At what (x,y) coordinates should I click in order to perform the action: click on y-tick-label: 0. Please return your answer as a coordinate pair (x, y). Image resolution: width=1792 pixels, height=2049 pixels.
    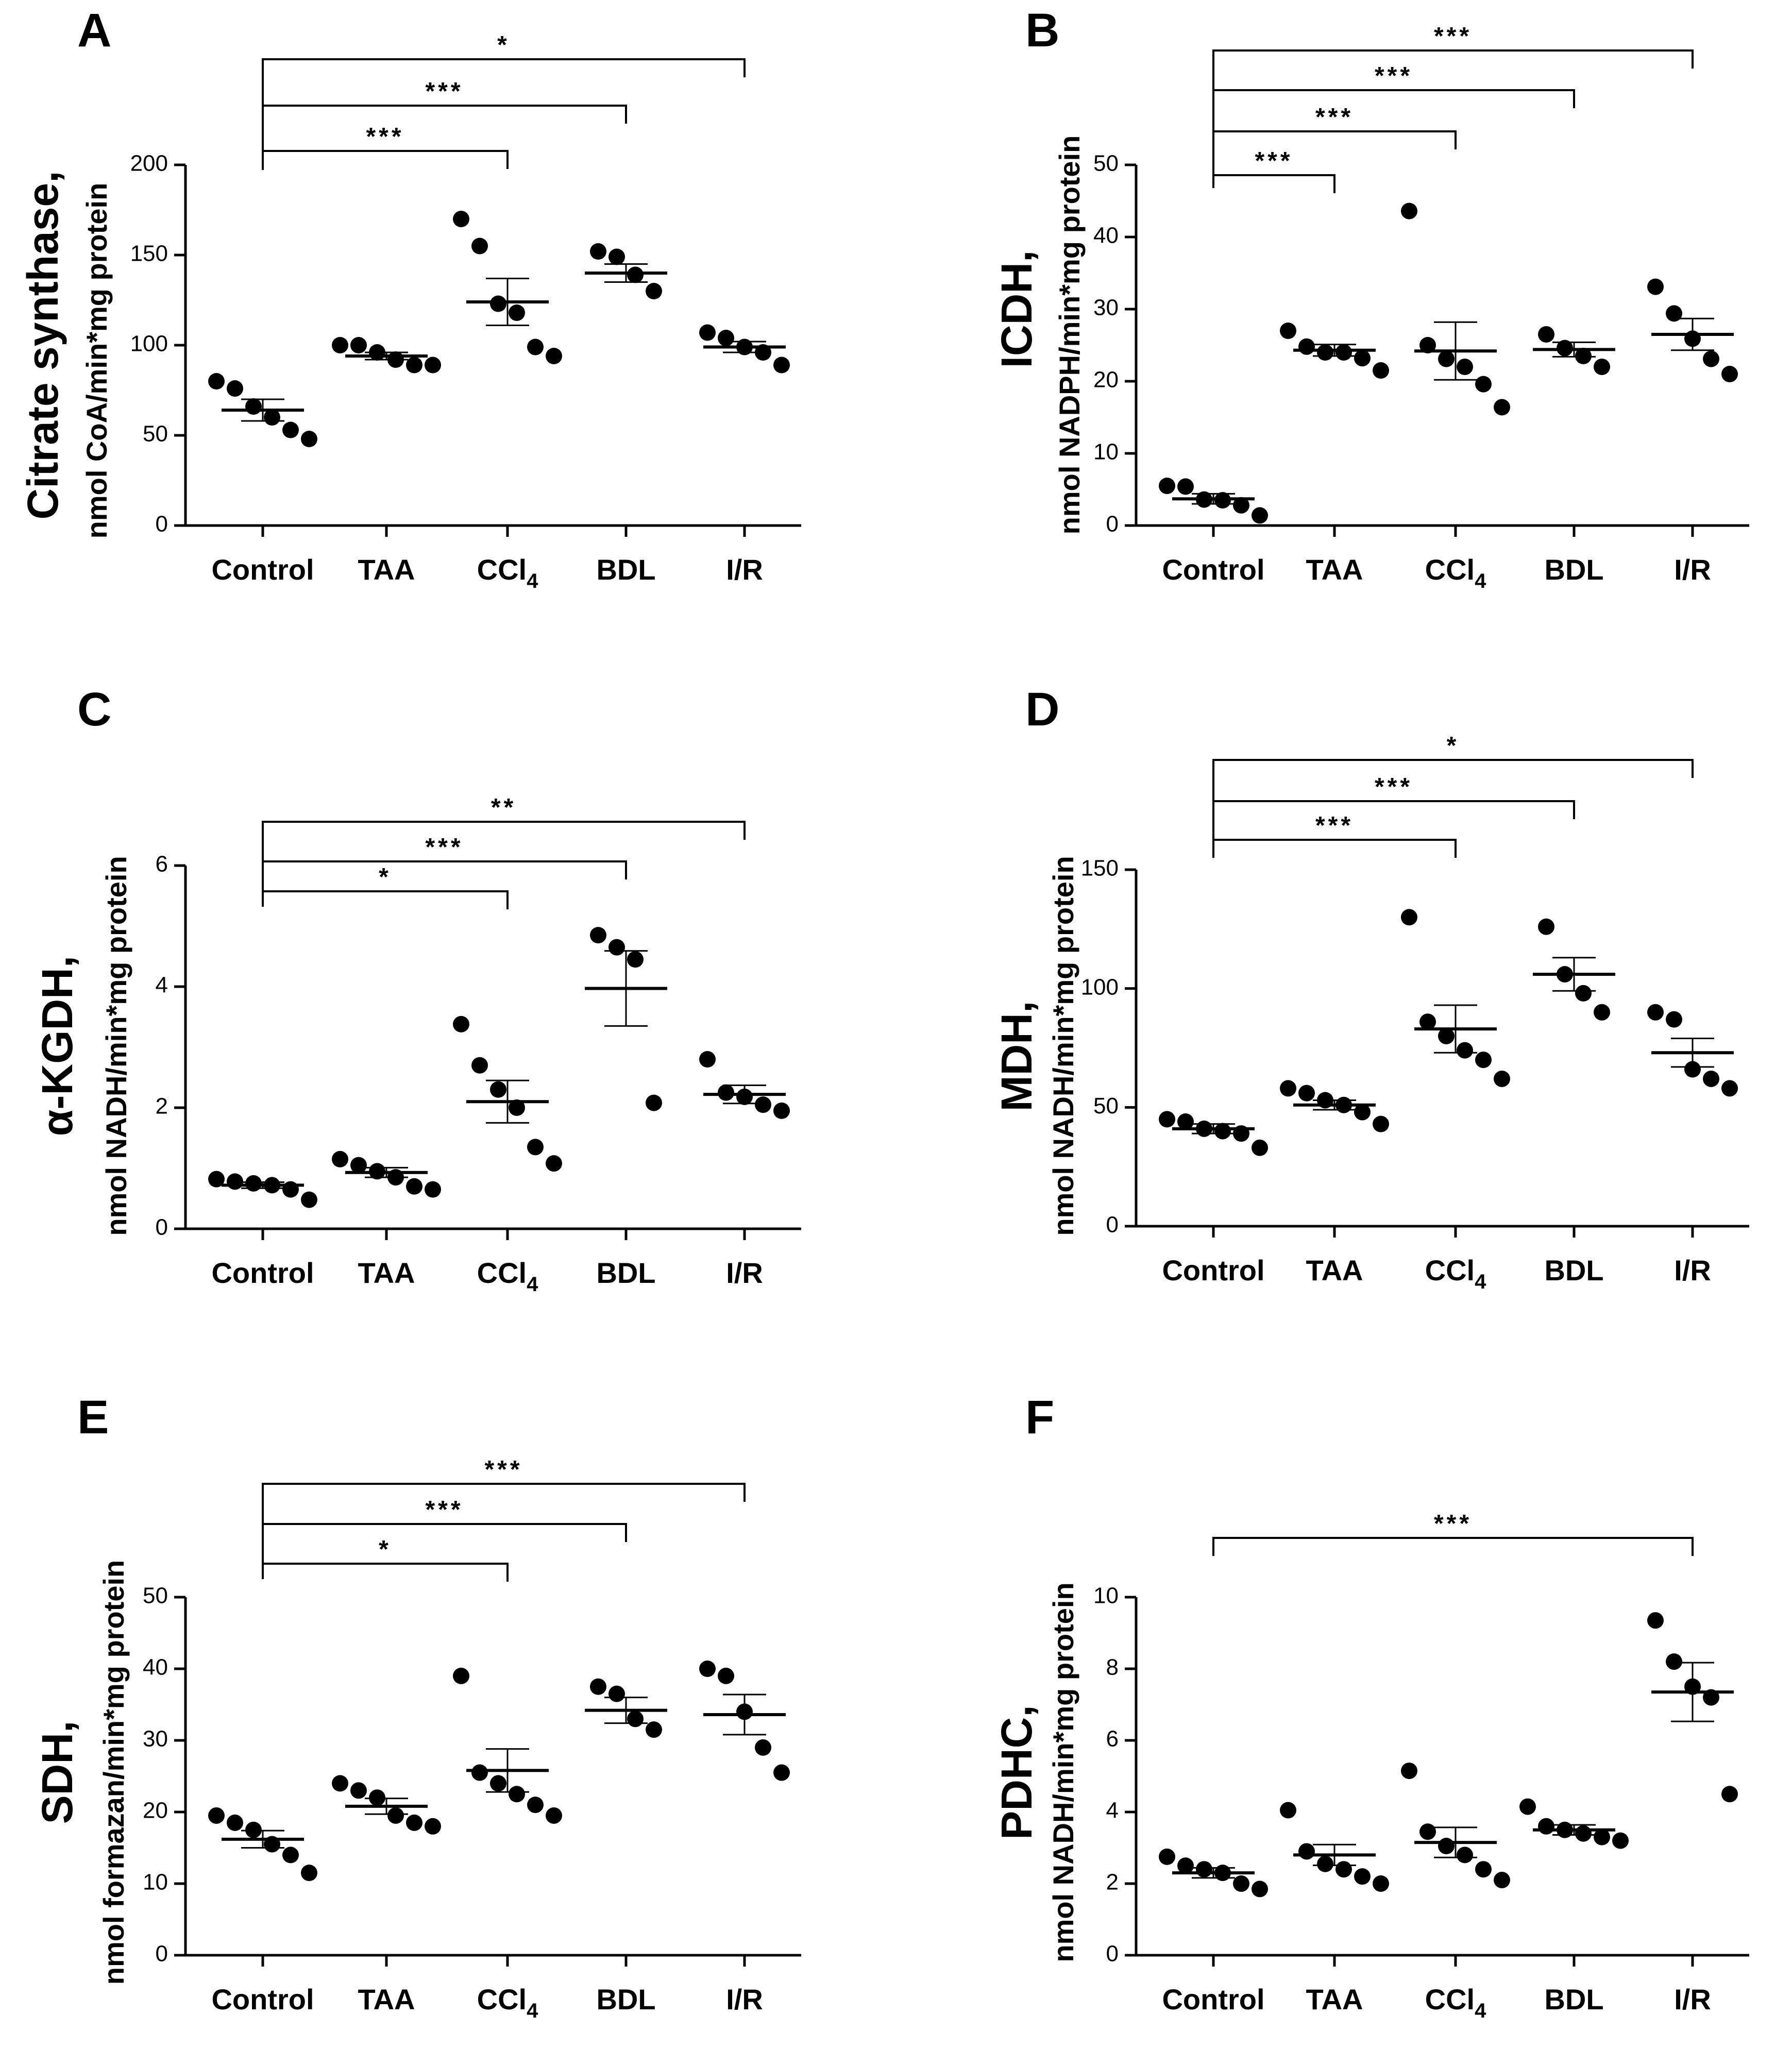
    Looking at the image, I should click on (162, 524).